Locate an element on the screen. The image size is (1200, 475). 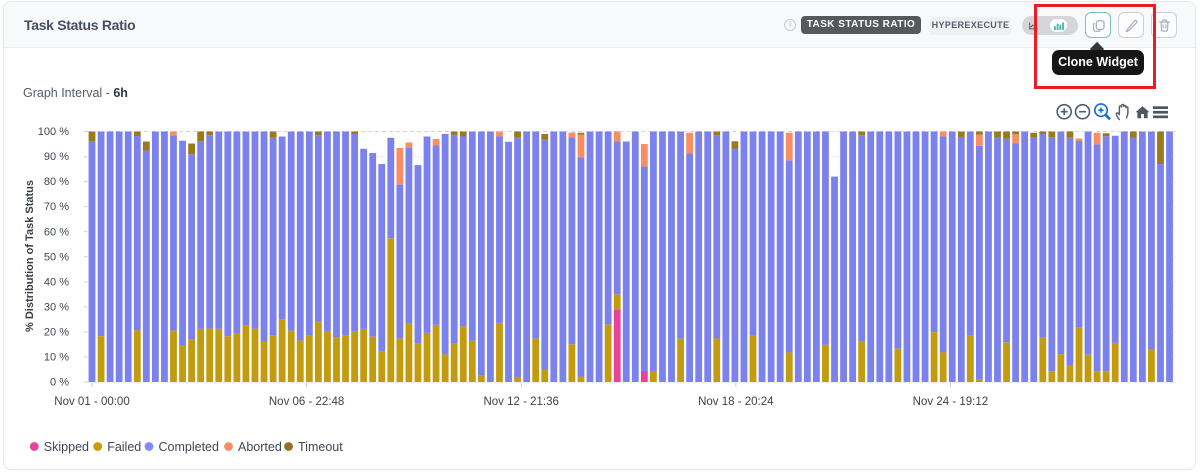
svg-text: Completed is located at coordinates (189, 447).